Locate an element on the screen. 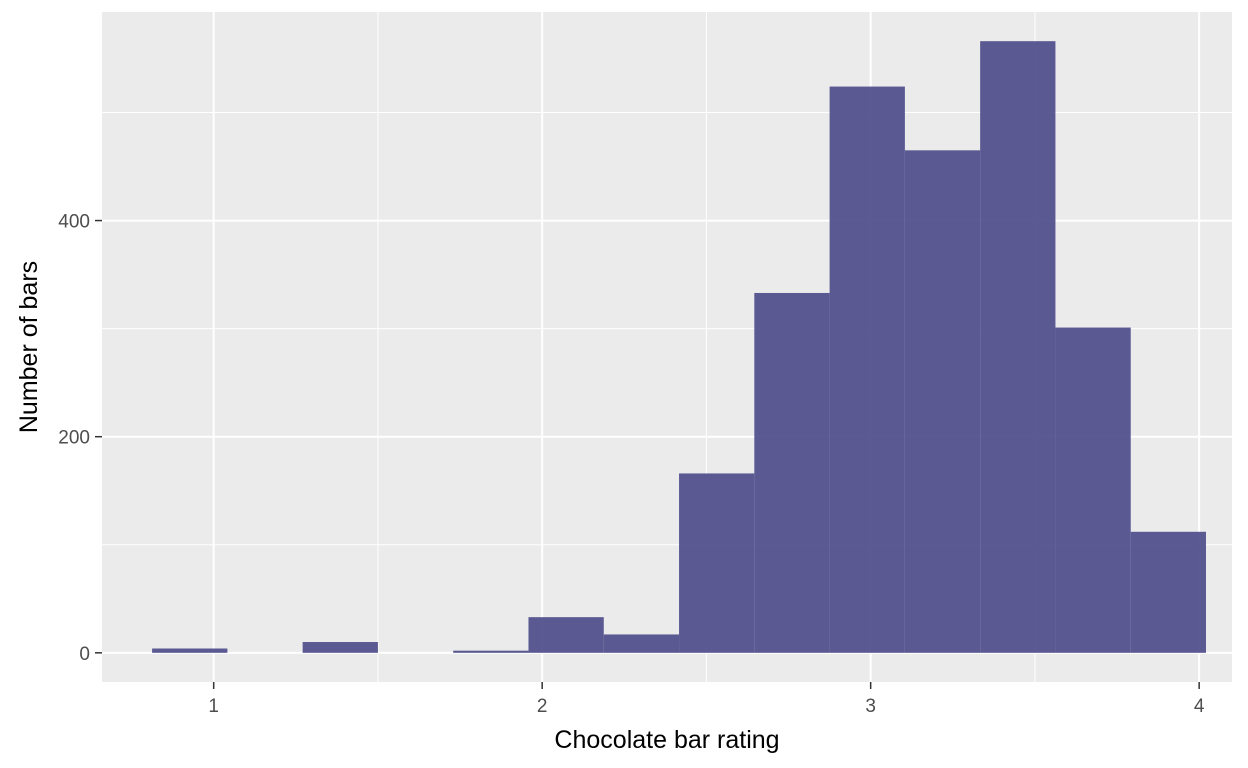 The height and width of the screenshot is (768, 1248). x-tick-label: 2 is located at coordinates (542, 706).